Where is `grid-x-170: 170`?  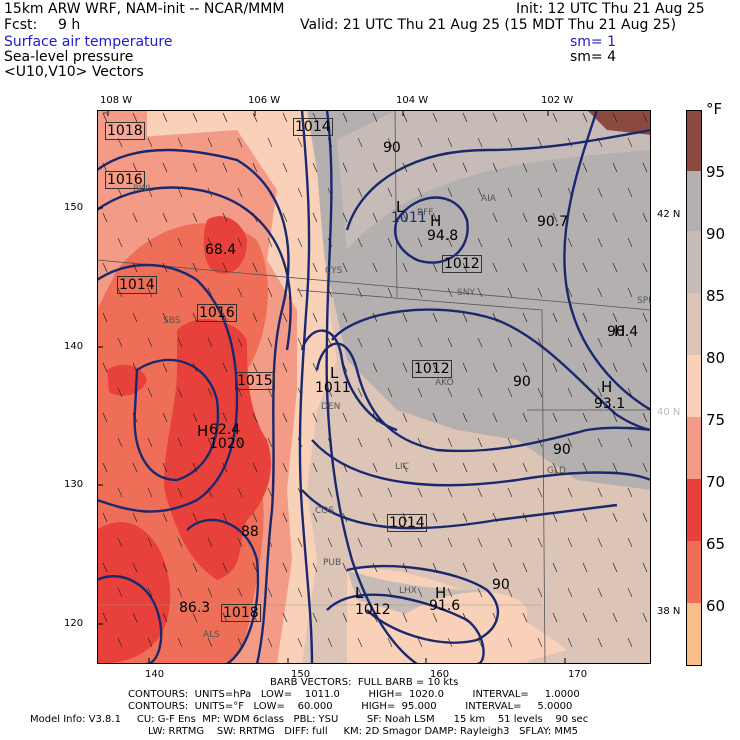
grid-x-170: 170 is located at coordinates (578, 674).